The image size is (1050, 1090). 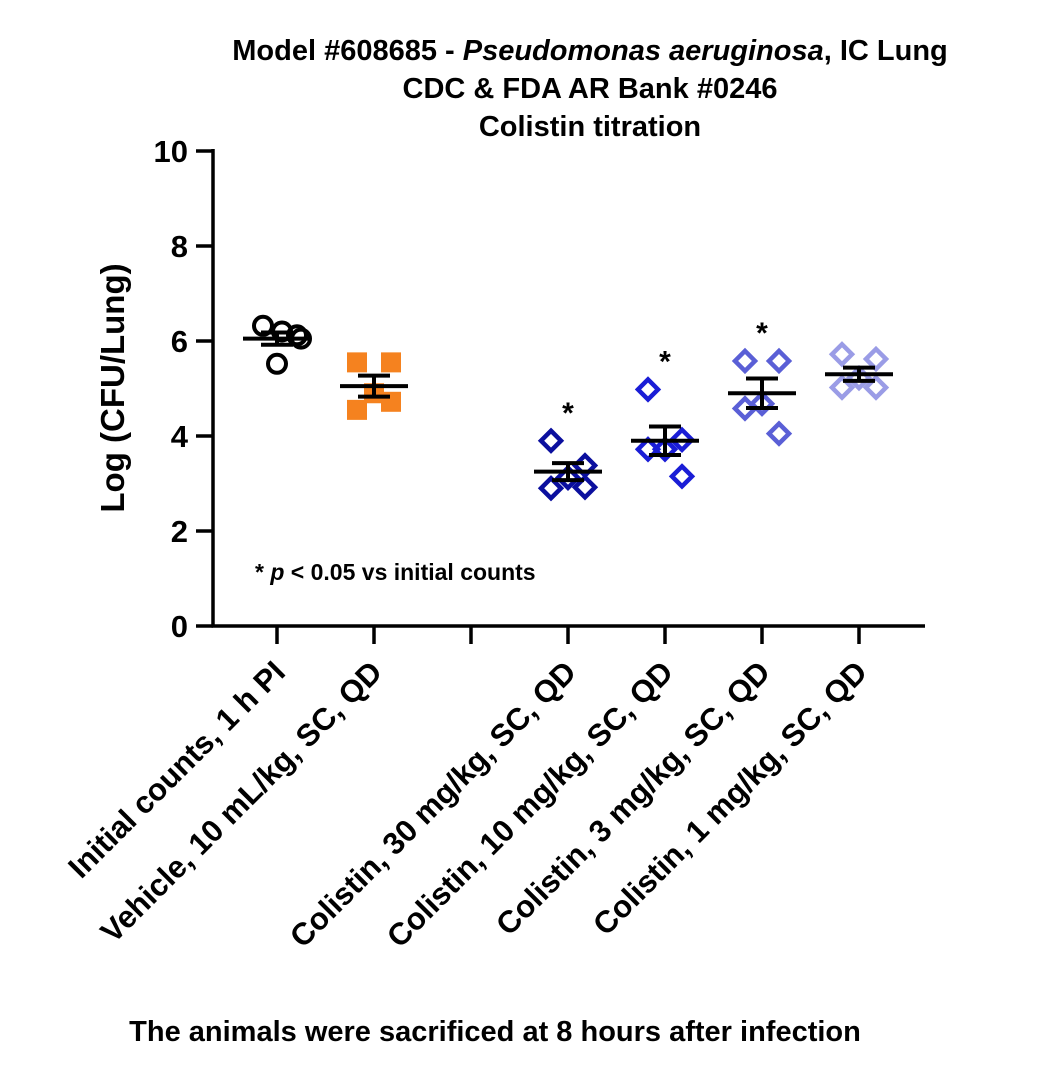 I want to click on y-tick-label: 2, so click(x=179, y=531).